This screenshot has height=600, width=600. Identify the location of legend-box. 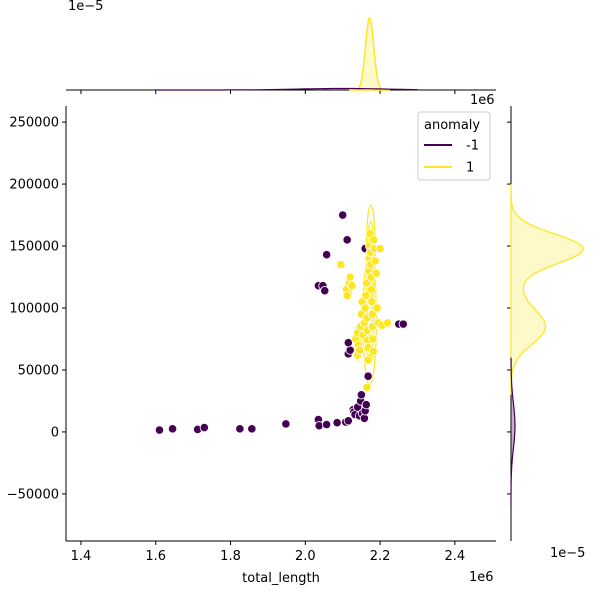
(454, 146).